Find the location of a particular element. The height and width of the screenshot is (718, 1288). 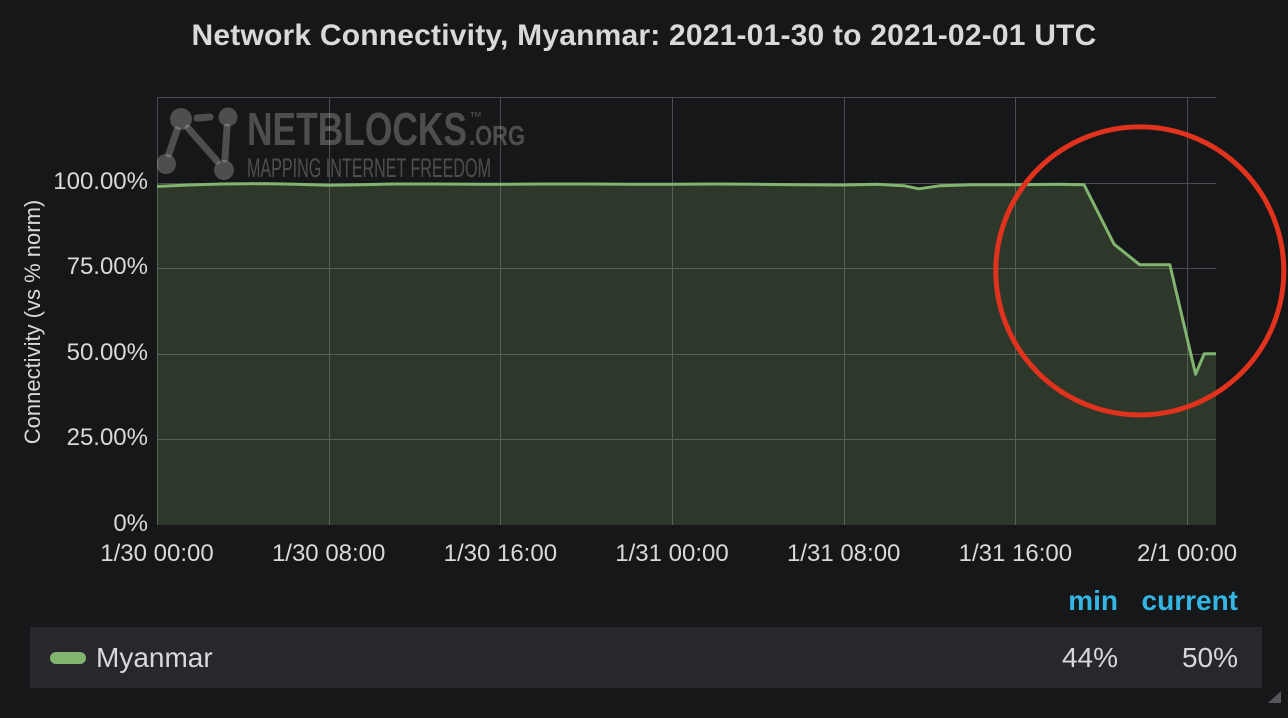

x-tick-label: 1/31 16:00 is located at coordinates (1015, 553).